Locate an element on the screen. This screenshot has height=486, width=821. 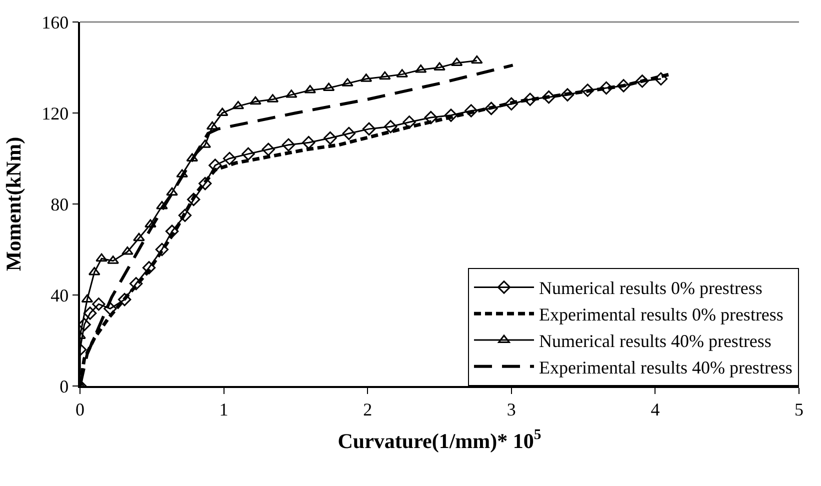
y-tick-label: 120 is located at coordinates (55, 113).